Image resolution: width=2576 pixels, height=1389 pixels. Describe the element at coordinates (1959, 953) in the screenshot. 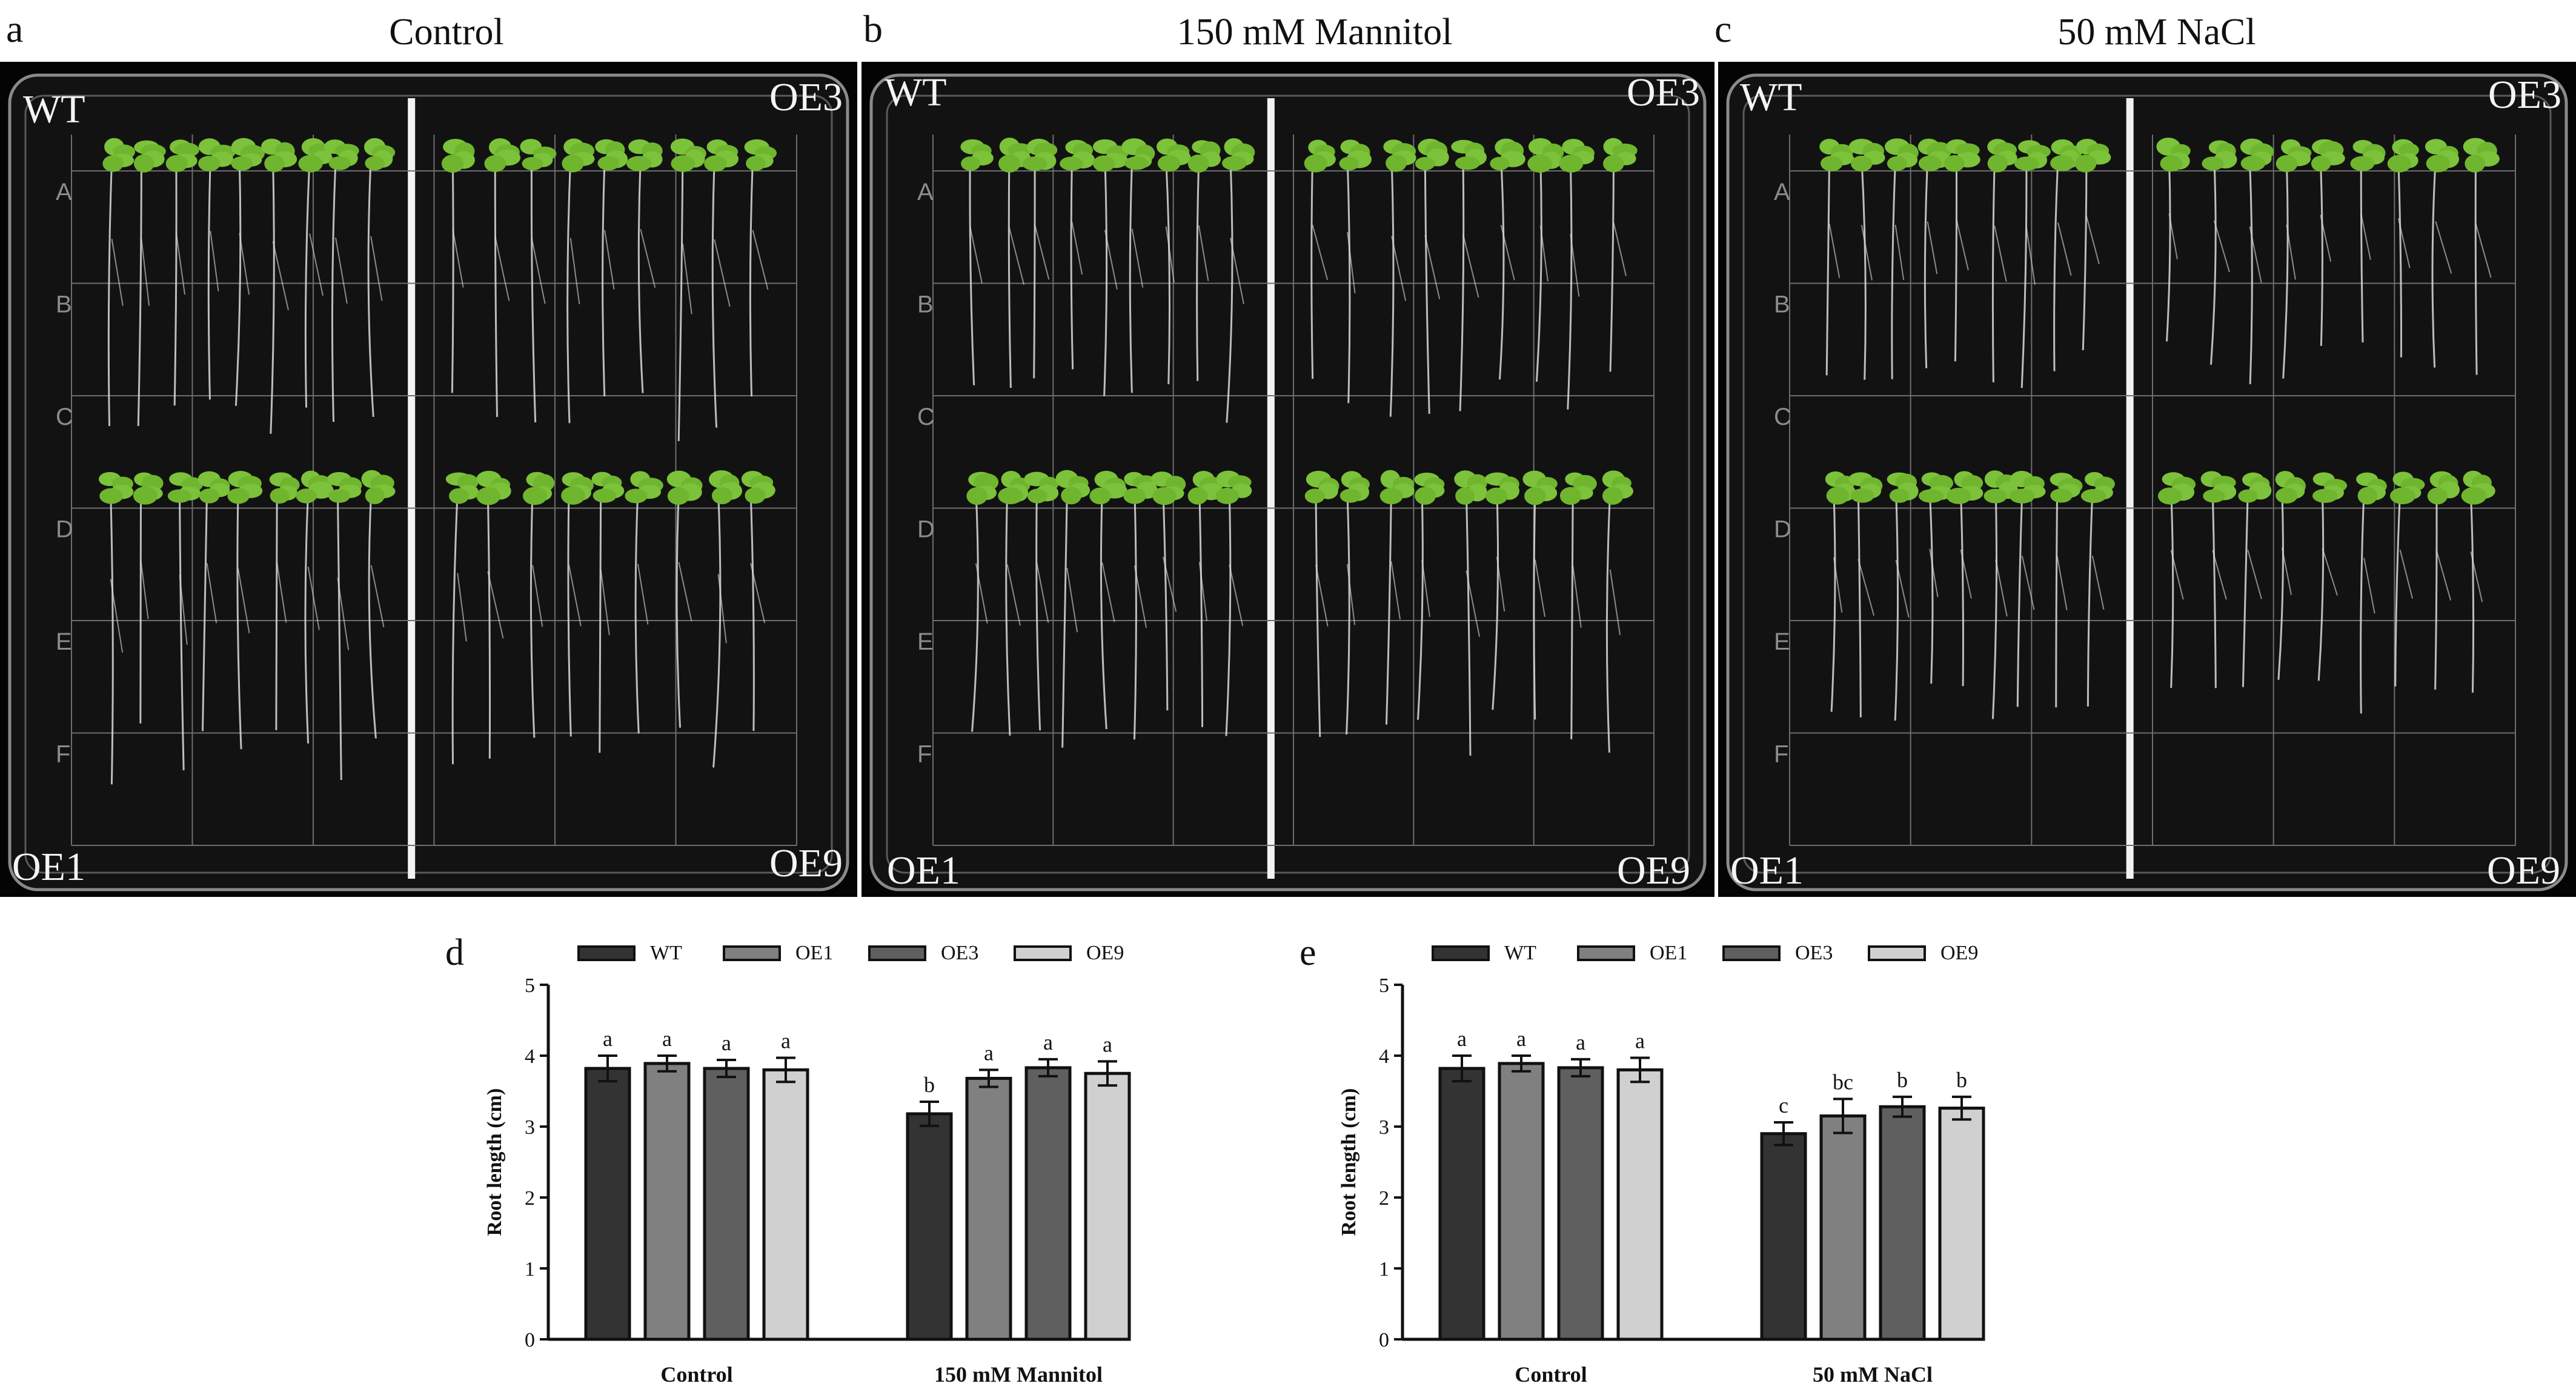

I see `legend-entry: OE9` at that location.